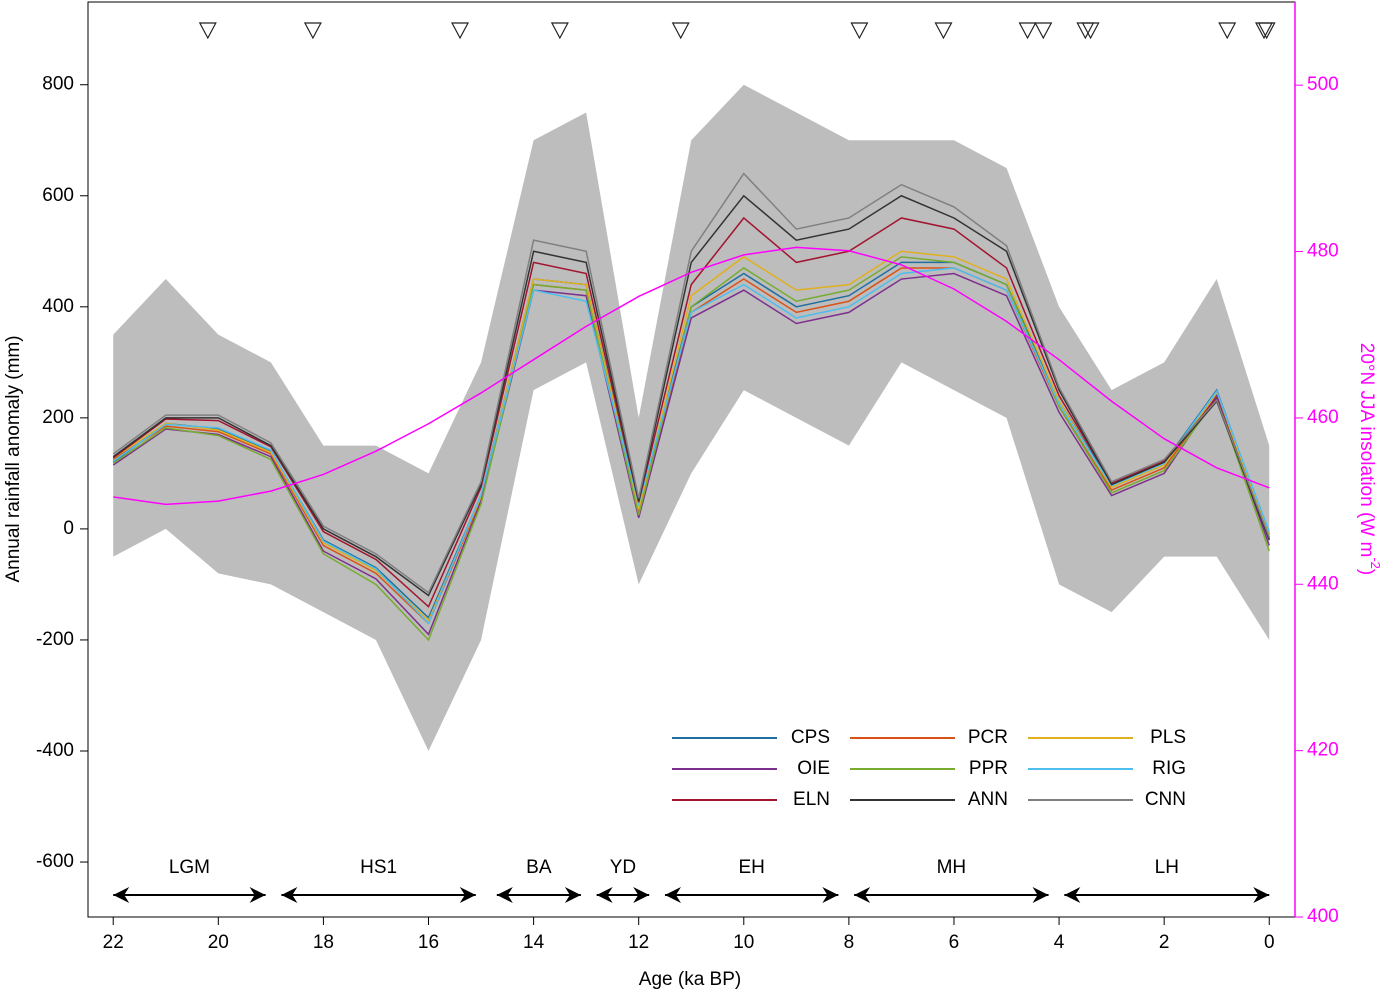  I want to click on legend-label: ANN, so click(988, 799).